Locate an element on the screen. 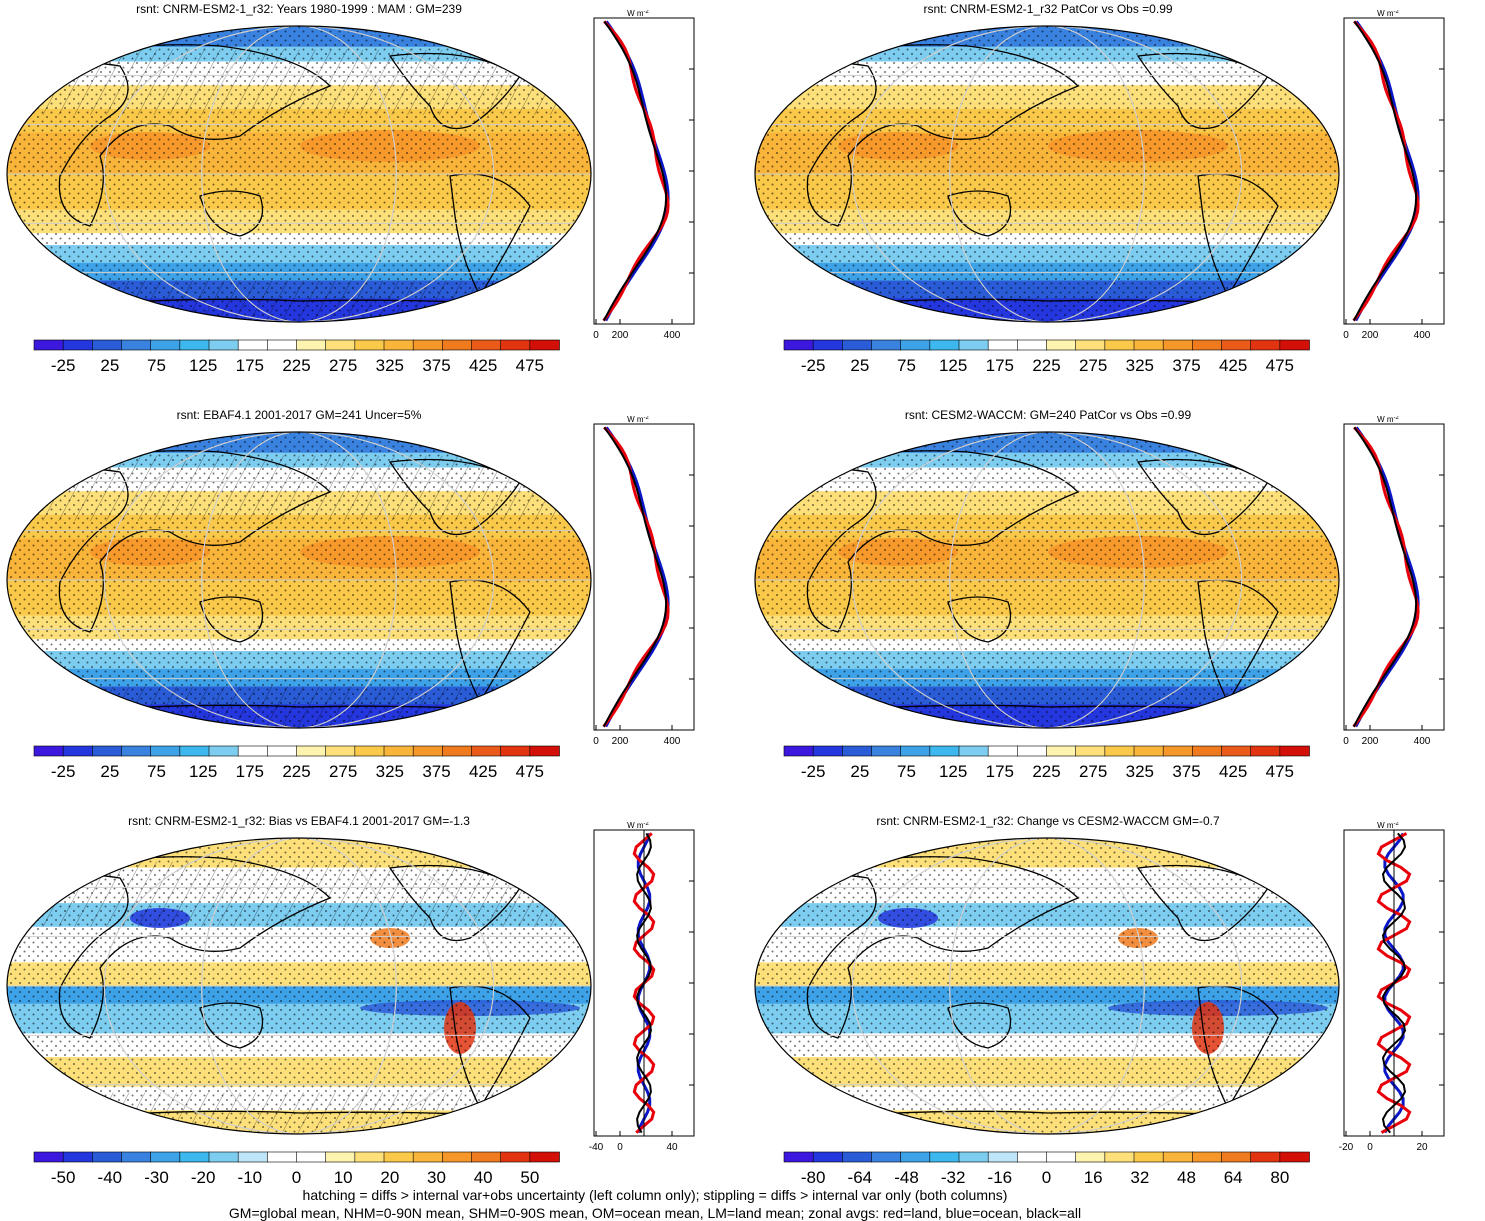 The image size is (1485, 1221). colorbar-5: -50 -40 -30 -20 -10 0 10 20 30 40 50 is located at coordinates (296, 1169).